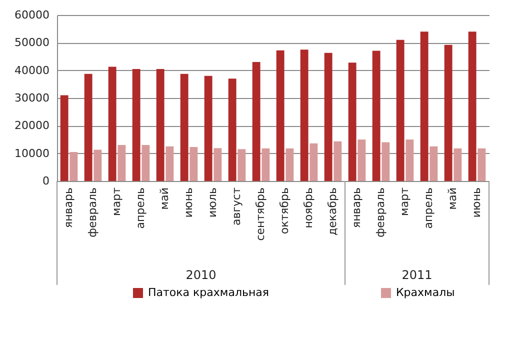  I want to click on x-tick-label: август, so click(236, 206).